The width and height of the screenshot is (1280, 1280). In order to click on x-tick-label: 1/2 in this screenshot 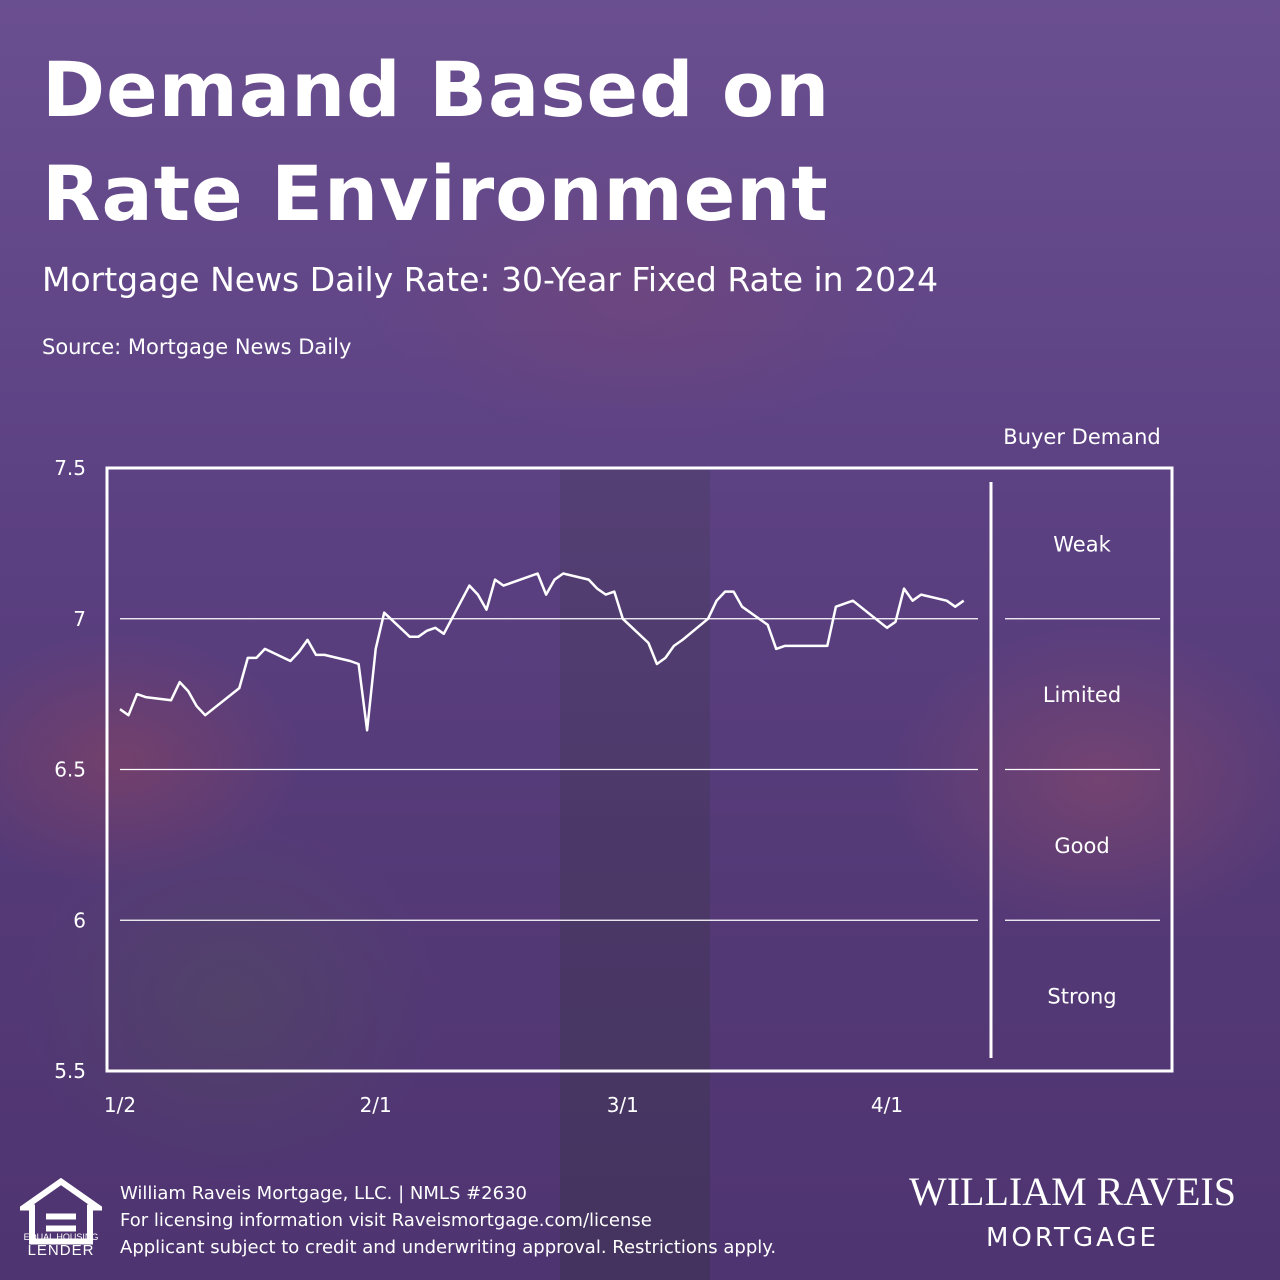, I will do `click(120, 1105)`.